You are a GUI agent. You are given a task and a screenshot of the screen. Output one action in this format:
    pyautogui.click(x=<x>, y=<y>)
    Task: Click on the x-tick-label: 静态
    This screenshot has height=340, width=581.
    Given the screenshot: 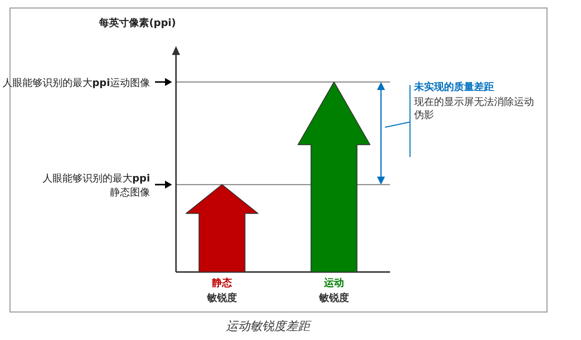 What is the action you would take?
    pyautogui.click(x=222, y=283)
    